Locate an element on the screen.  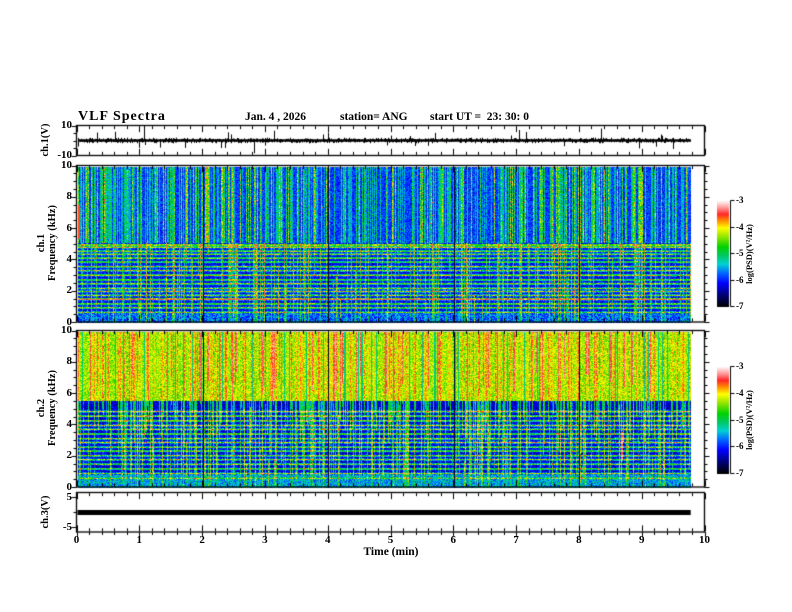
ch1-spec-ytick-label: 4 is located at coordinates (69, 258).